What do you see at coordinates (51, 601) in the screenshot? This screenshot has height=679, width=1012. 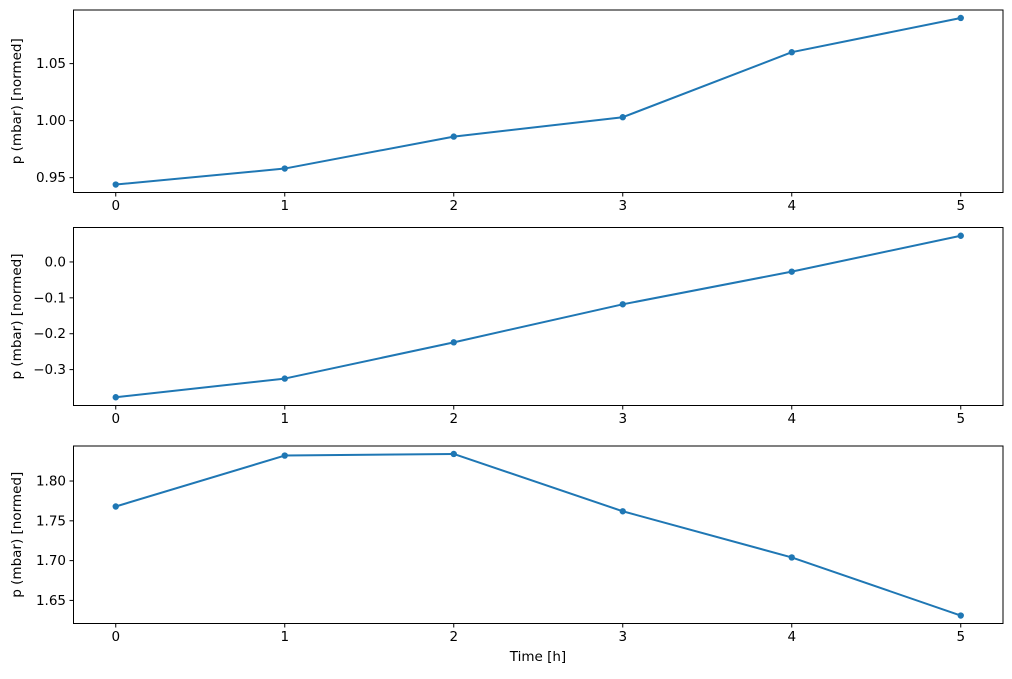 I see `y-tick-label: 1.65` at bounding box center [51, 601].